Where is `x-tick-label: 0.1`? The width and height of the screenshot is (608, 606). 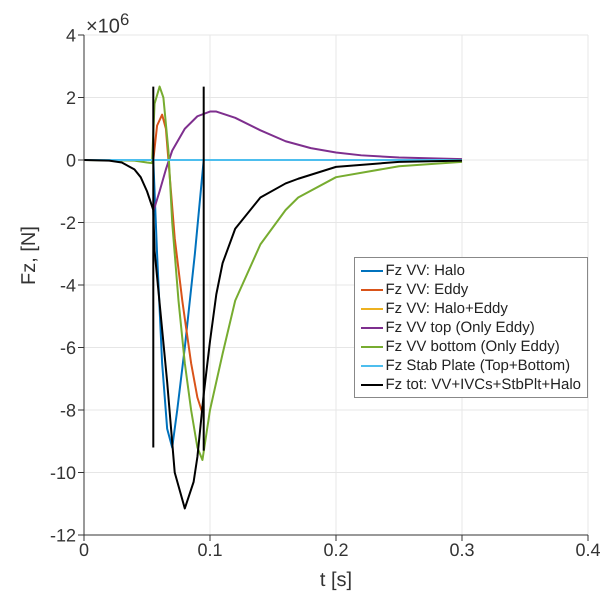 x-tick-label: 0.1 is located at coordinates (210, 550).